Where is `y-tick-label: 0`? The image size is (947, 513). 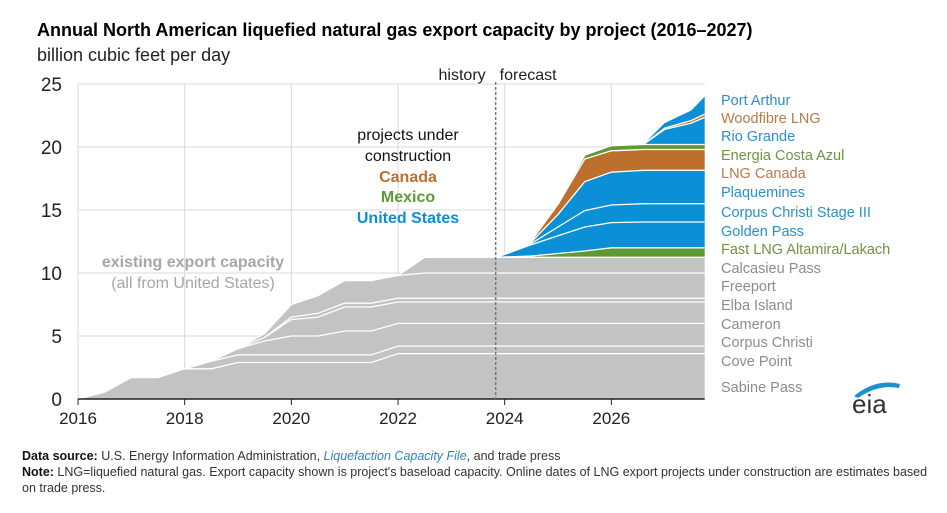 y-tick-label: 0 is located at coordinates (56, 400).